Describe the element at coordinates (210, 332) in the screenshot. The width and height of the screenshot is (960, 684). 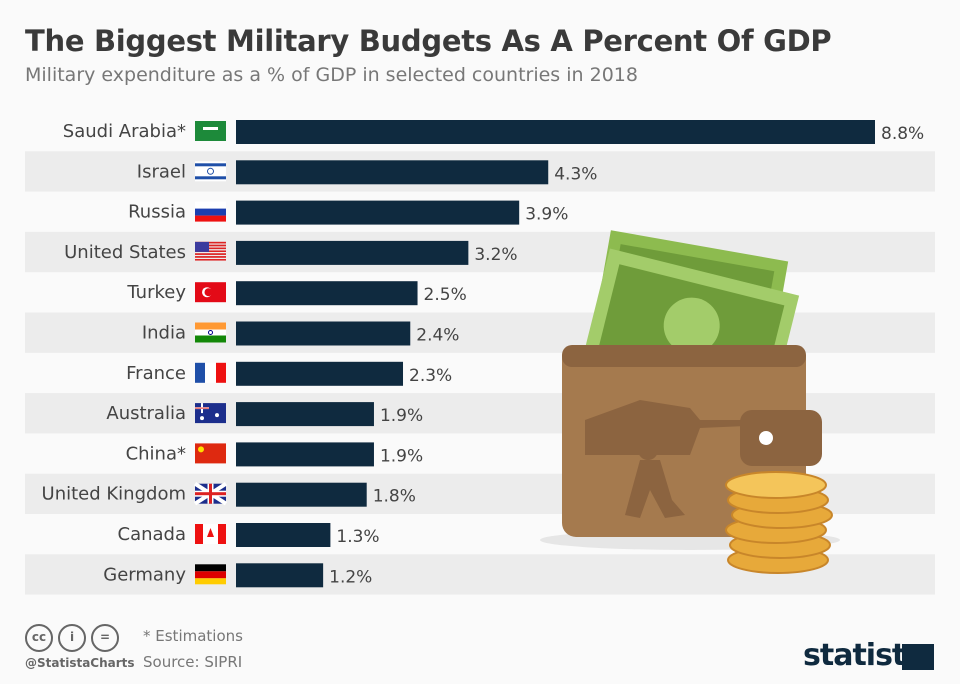
I see `india-flag` at that location.